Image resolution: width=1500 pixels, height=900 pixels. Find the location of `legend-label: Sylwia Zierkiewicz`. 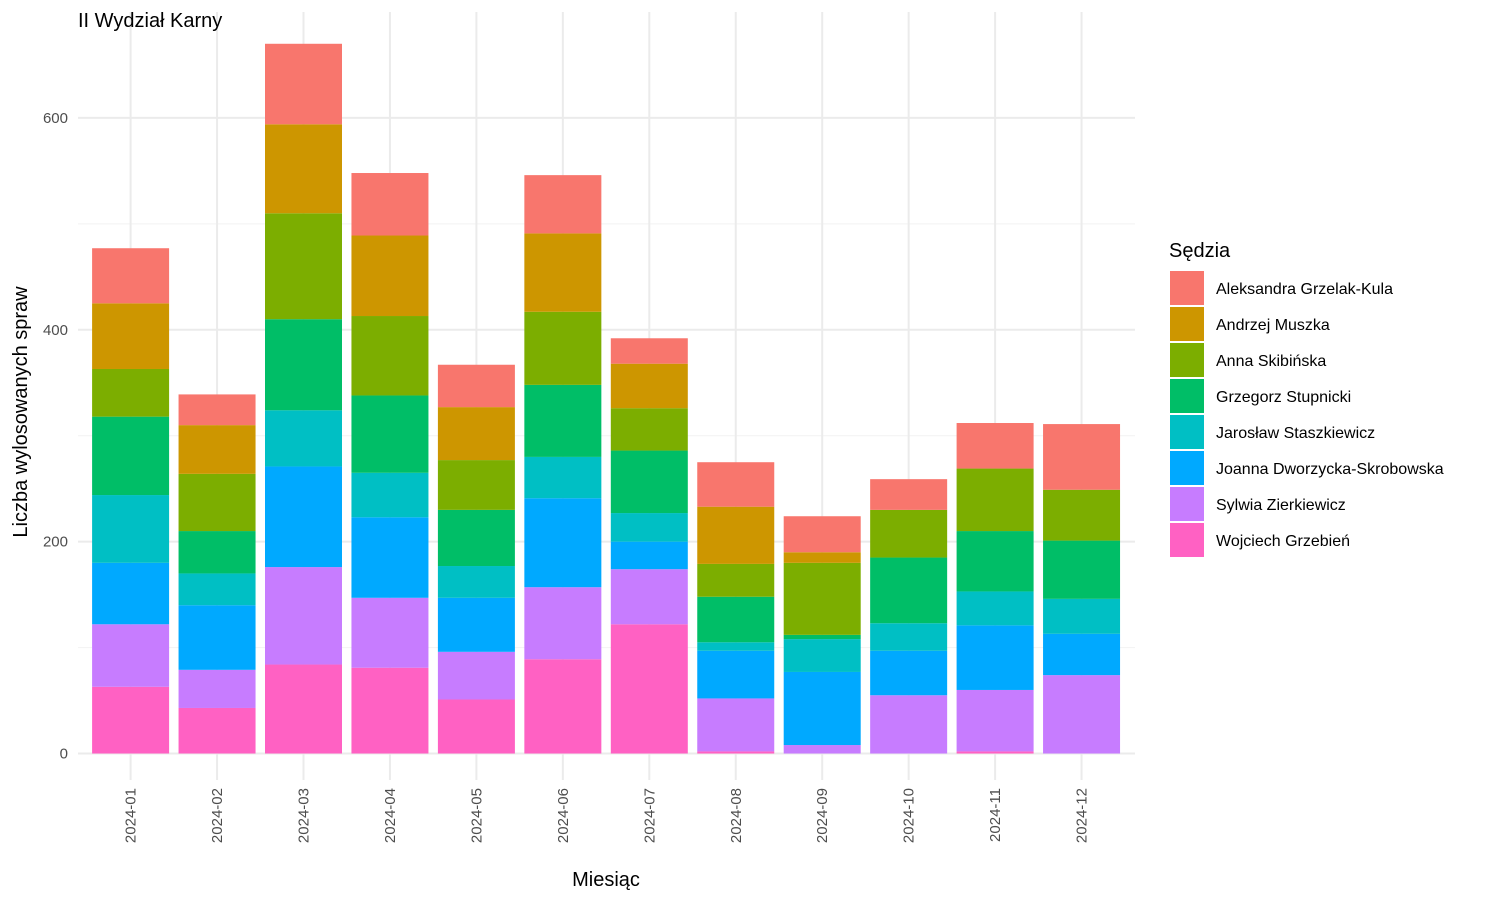

legend-label: Sylwia Zierkiewicz is located at coordinates (1281, 505).